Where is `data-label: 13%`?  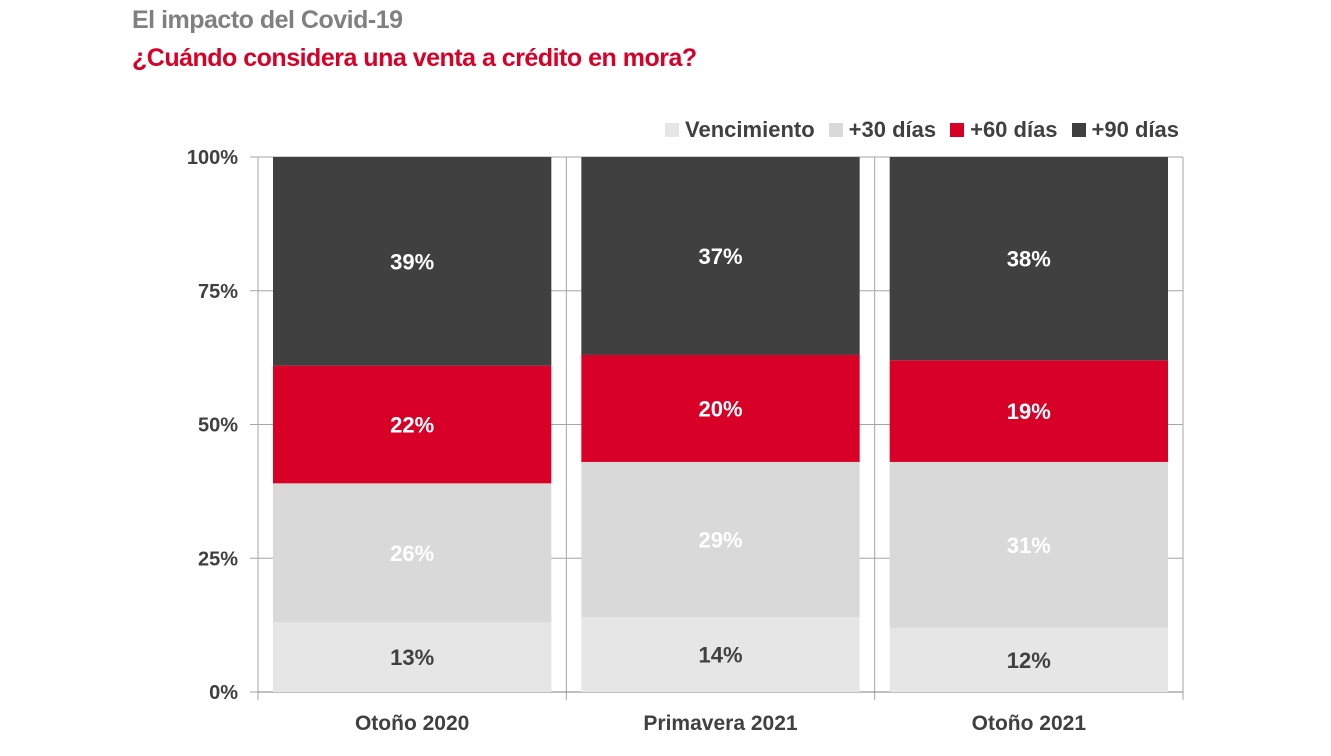 data-label: 13% is located at coordinates (412, 657).